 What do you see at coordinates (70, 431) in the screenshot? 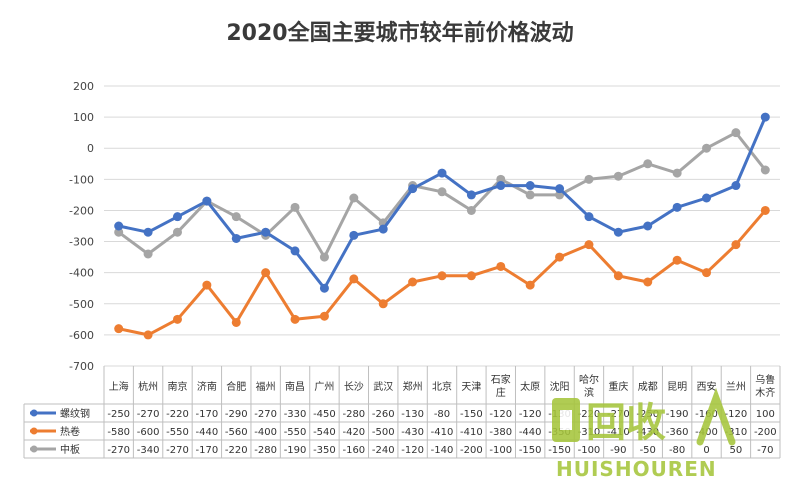
I see `legend-label: 热卷` at bounding box center [70, 431].